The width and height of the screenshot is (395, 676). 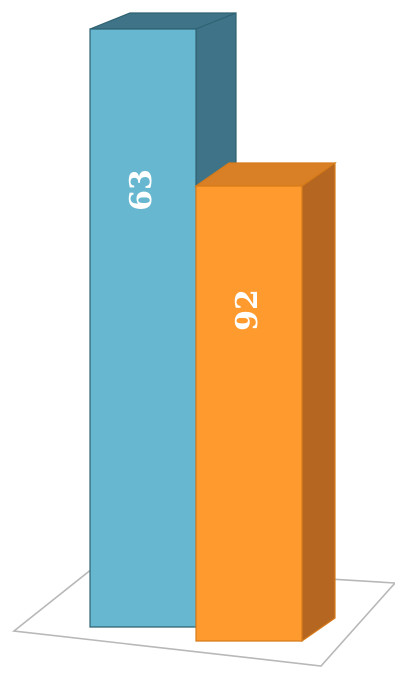 I want to click on bar-1-value-label: 63, so click(x=141, y=190).